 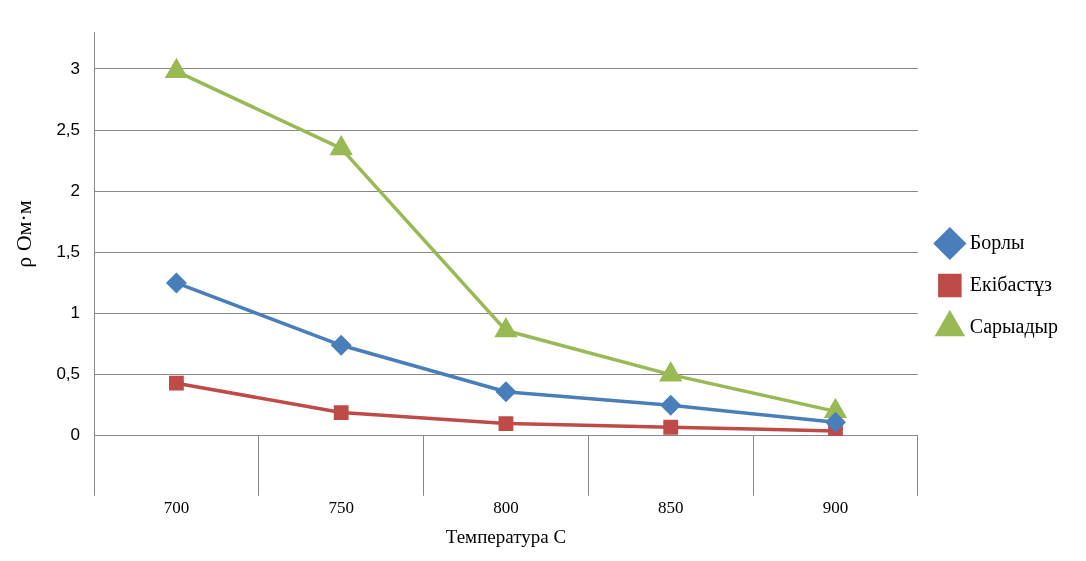 What do you see at coordinates (670, 508) in the screenshot?
I see `x-tick-label: 850` at bounding box center [670, 508].